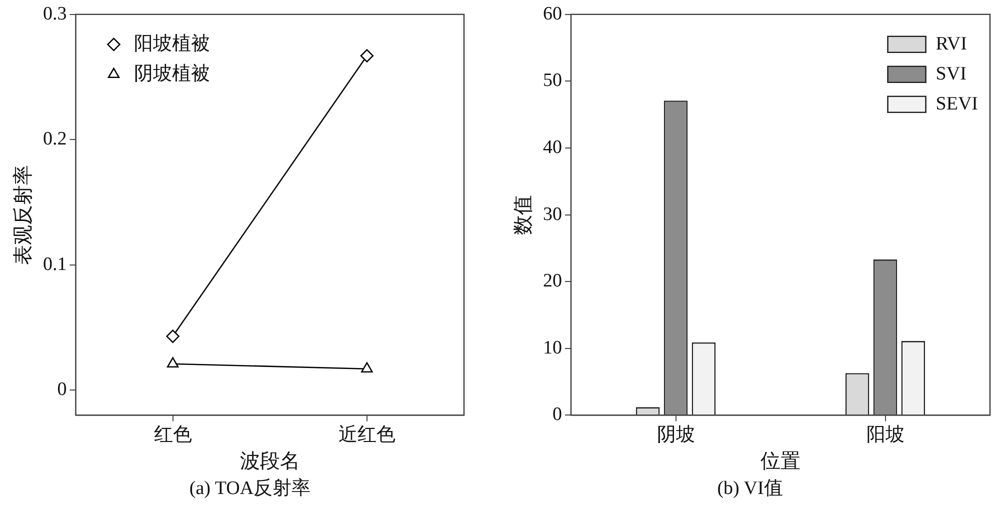  I want to click on x-axis-title: 位置, so click(780, 461).